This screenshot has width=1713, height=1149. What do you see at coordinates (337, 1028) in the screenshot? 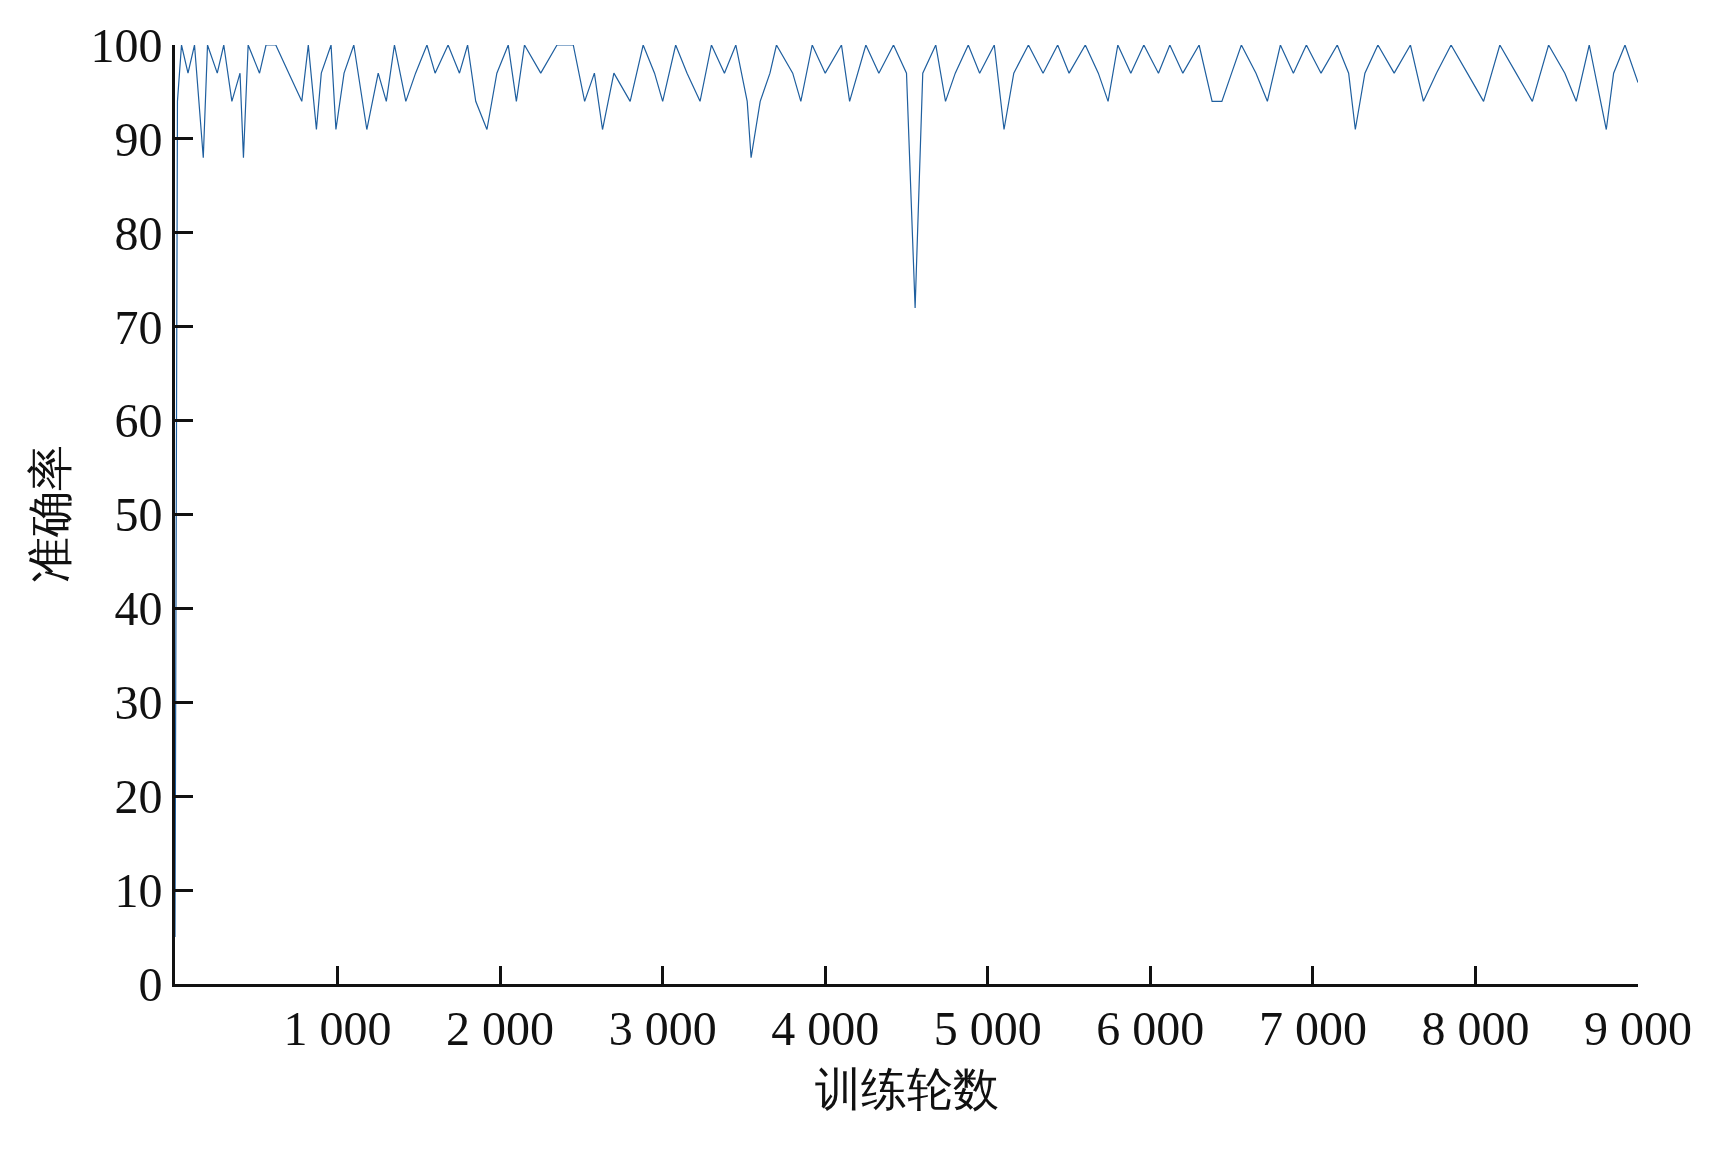
I see `x-tick-label: 1 000` at bounding box center [337, 1028].